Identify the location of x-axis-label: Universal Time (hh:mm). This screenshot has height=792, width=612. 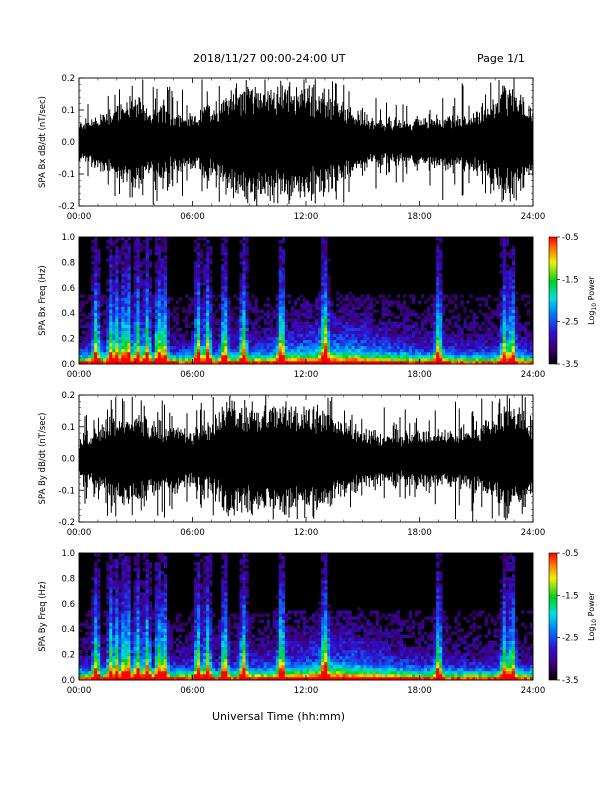
(278, 716).